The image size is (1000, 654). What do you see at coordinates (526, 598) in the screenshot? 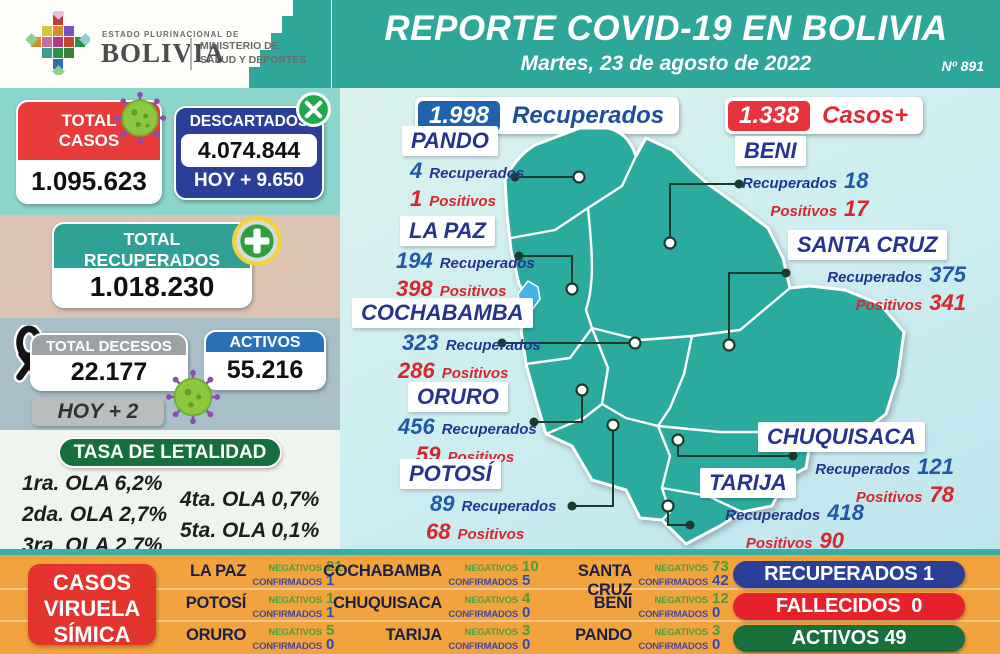
I see `negativos-value: 4` at bounding box center [526, 598].